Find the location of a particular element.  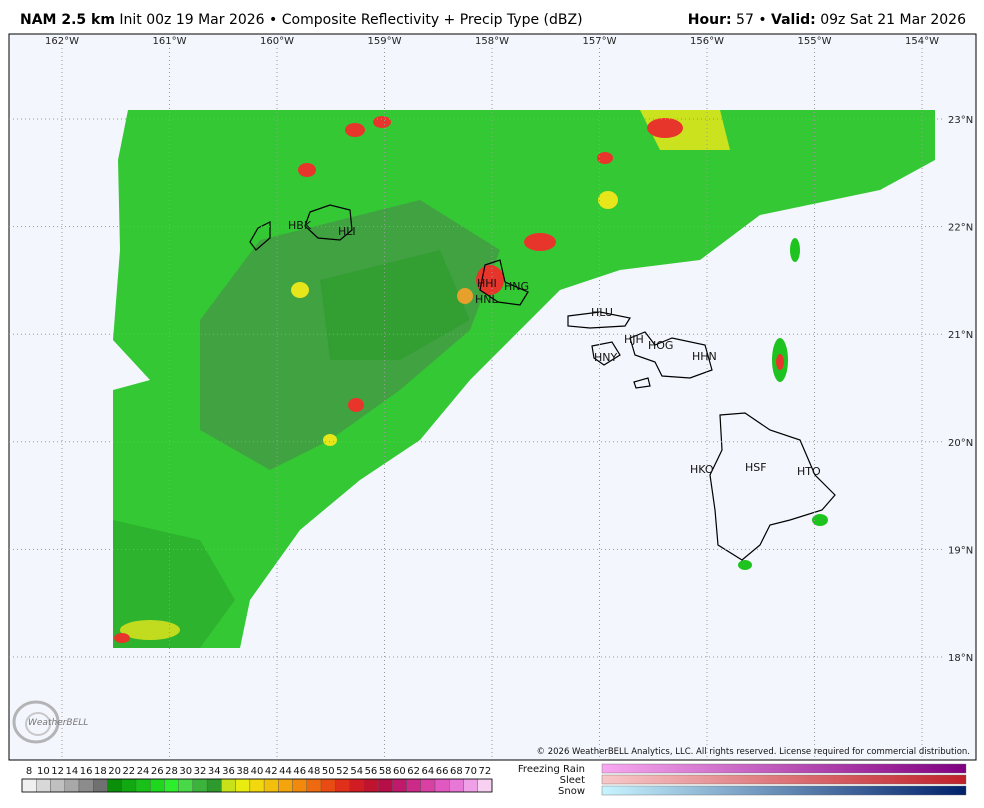

legend-value: 22 is located at coordinates (128, 771).